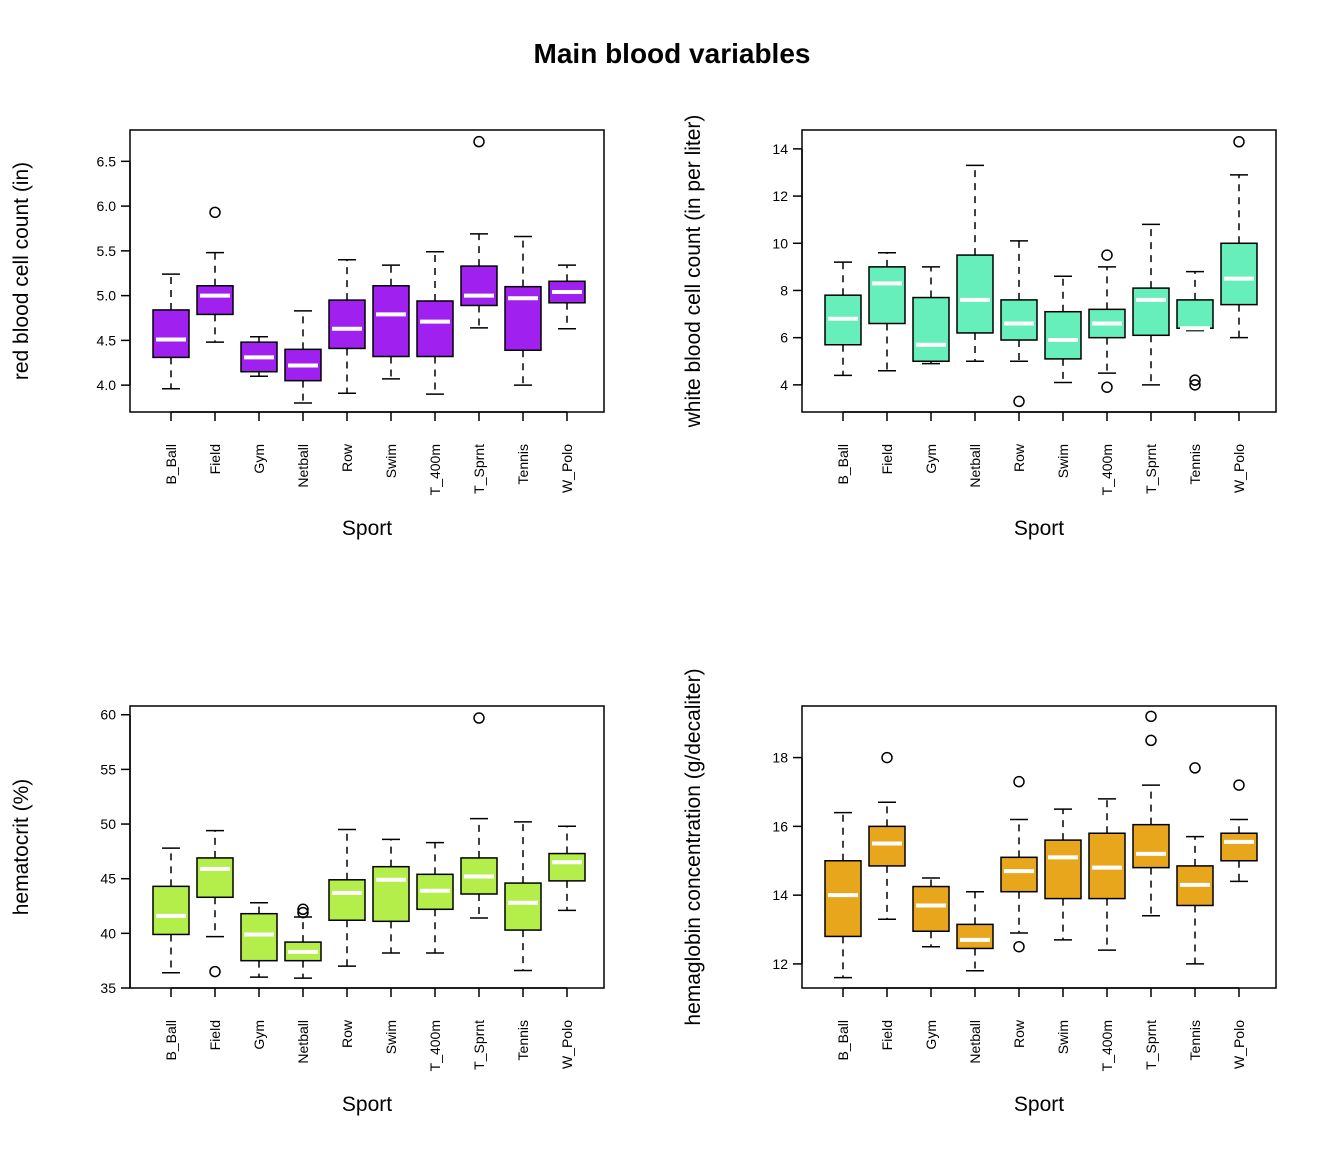 This screenshot has height=1152, width=1344. What do you see at coordinates (107, 251) in the screenshot?
I see `y-tick-label: 5.5` at bounding box center [107, 251].